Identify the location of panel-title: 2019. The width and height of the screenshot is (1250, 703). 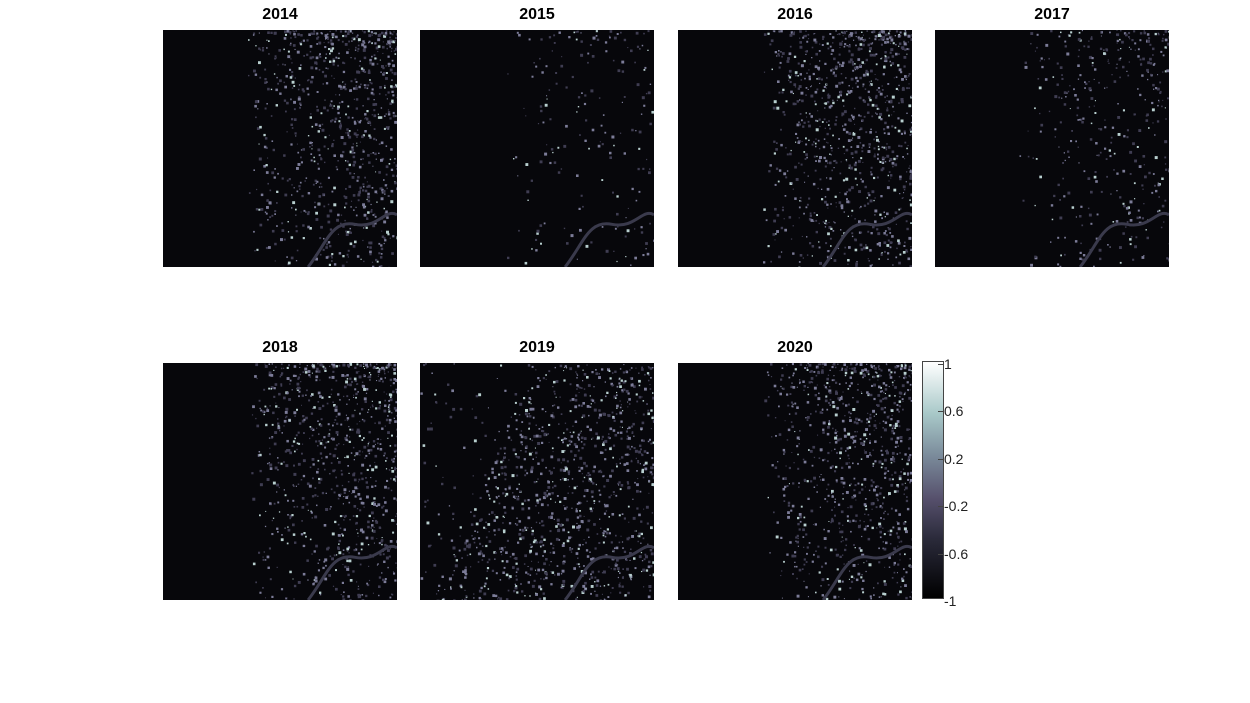
(537, 347).